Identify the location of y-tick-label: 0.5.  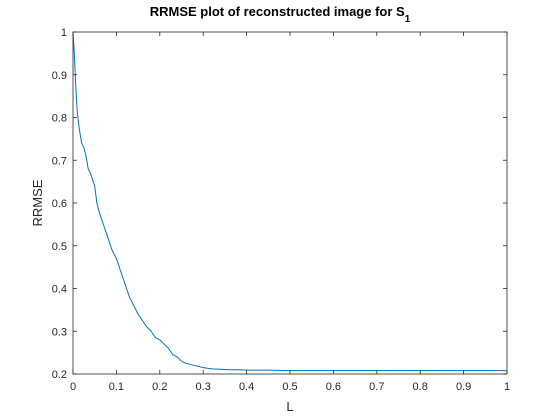
(59, 247).